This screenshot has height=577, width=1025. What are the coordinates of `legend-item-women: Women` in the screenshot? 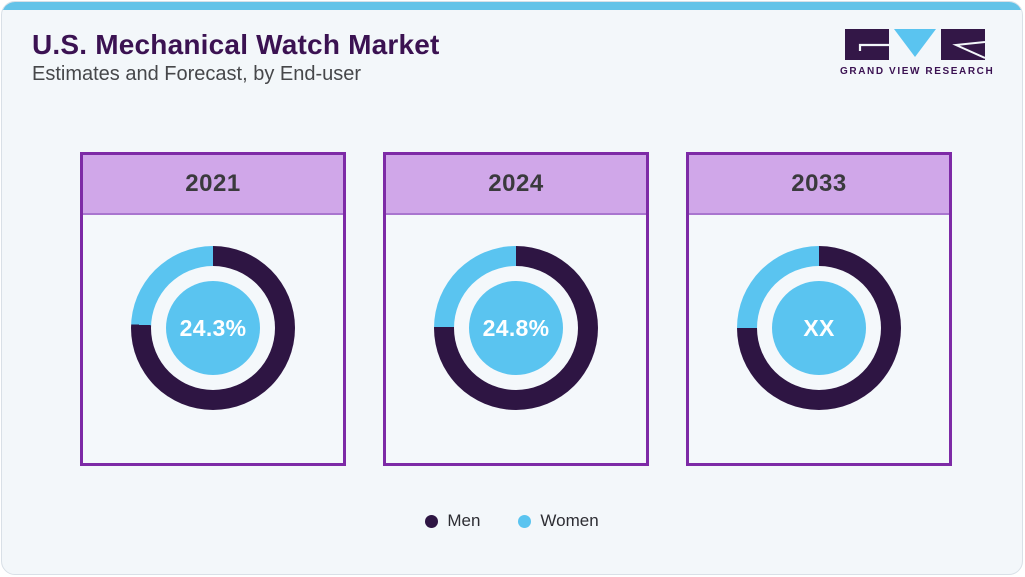 It's located at (558, 521).